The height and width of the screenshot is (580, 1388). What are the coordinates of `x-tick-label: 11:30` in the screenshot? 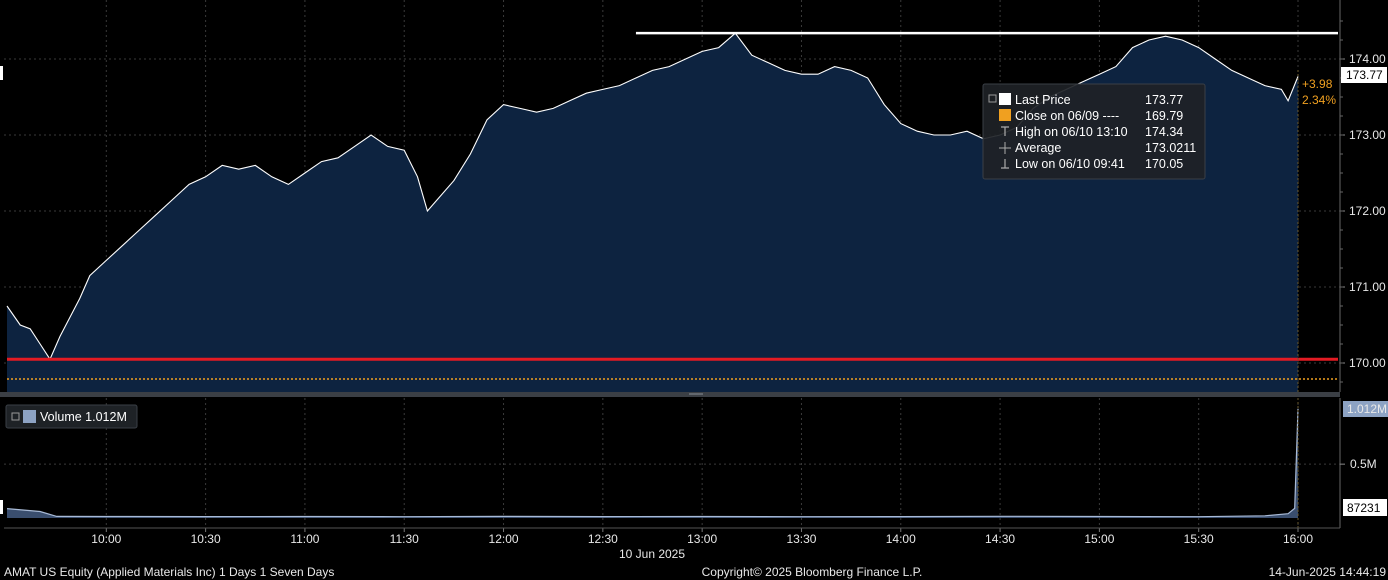 It's located at (404, 539).